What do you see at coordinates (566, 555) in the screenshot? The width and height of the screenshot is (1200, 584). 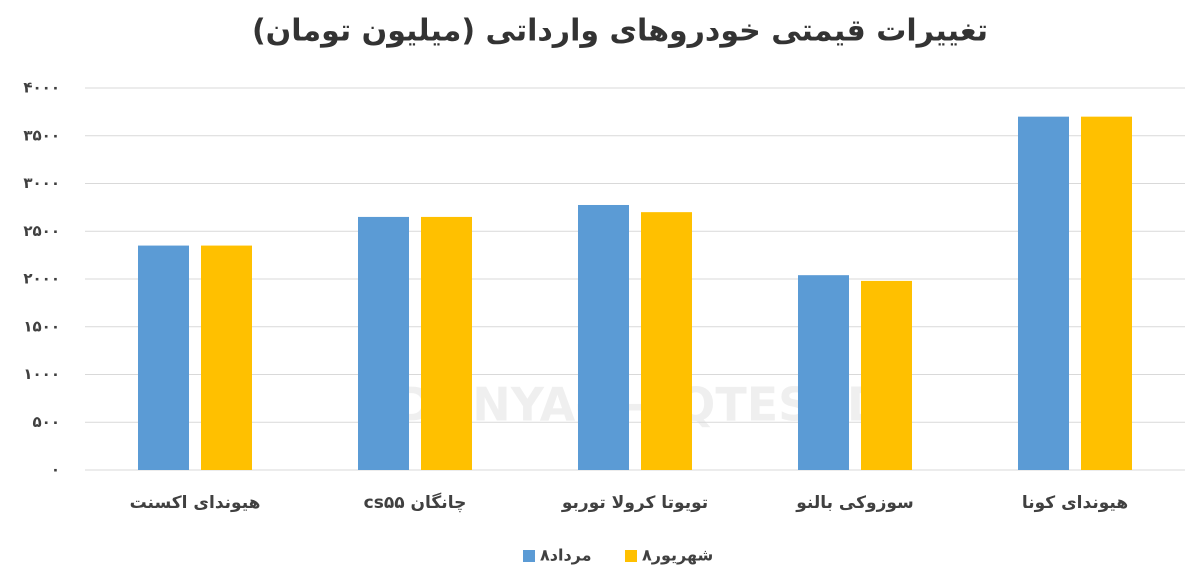 I see `legend-label: ۸مرداد` at bounding box center [566, 555].